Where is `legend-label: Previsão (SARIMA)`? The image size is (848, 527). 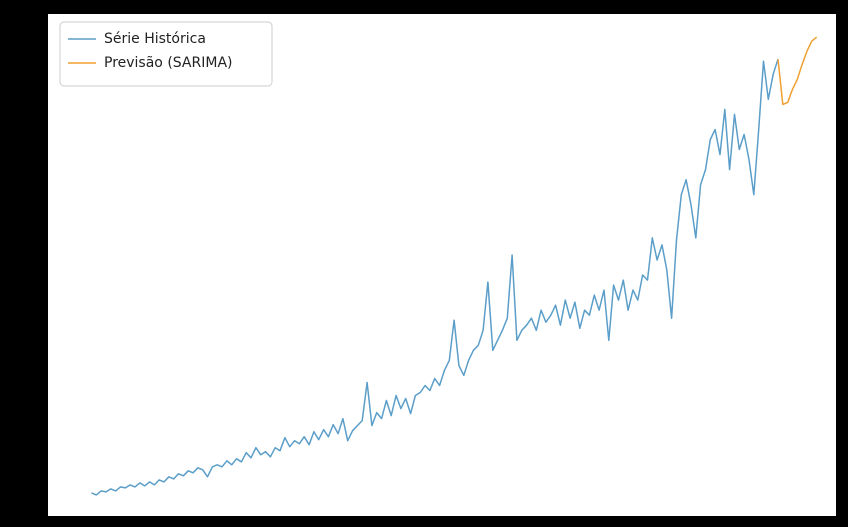
legend-label: Previsão (SARIMA) is located at coordinates (168, 63).